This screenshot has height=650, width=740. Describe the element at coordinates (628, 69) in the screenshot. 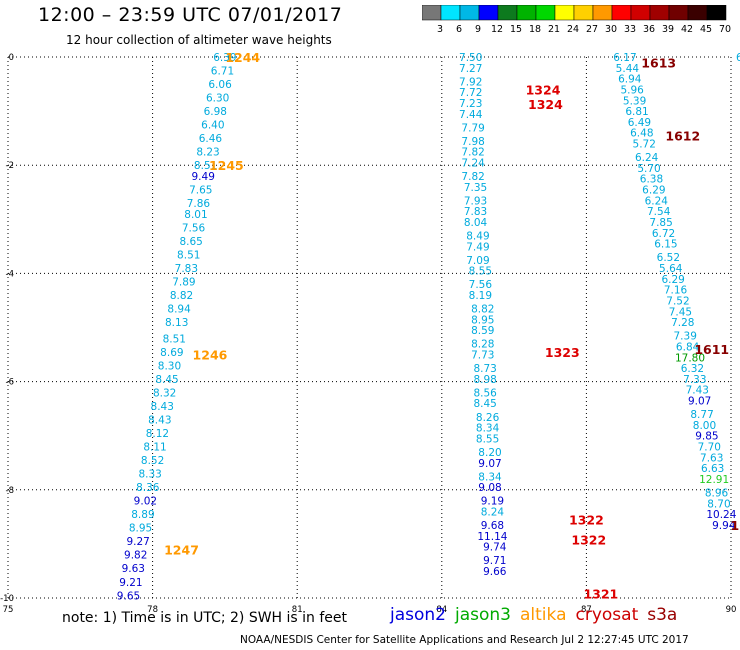

I see `wave-height-point: 5.44` at that location.